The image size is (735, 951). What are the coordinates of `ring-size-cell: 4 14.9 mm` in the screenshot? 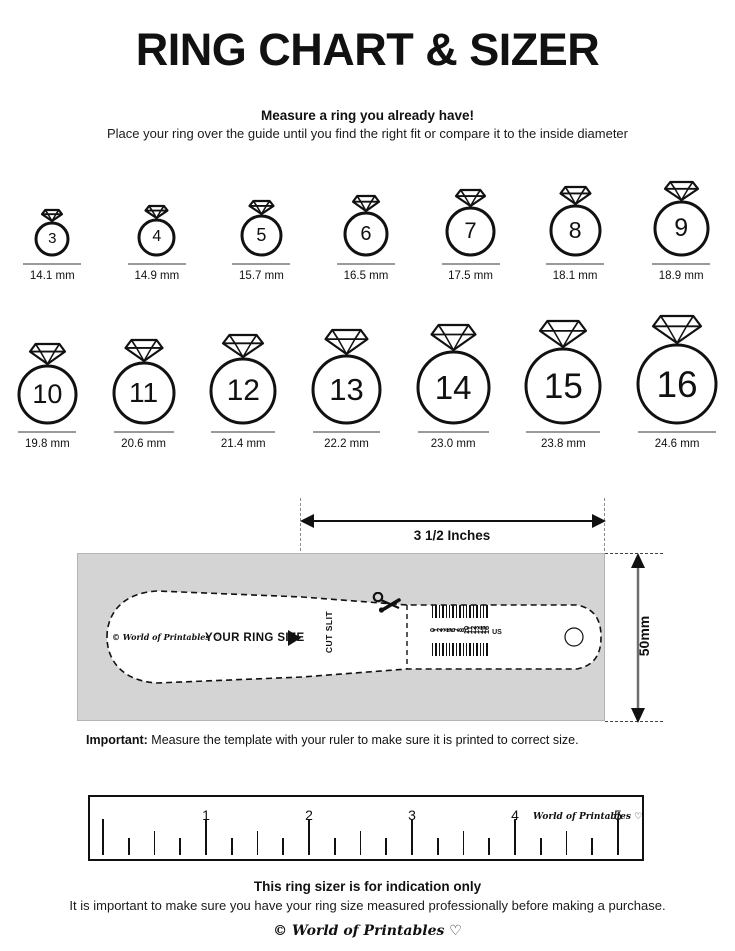 It's located at (156, 242).